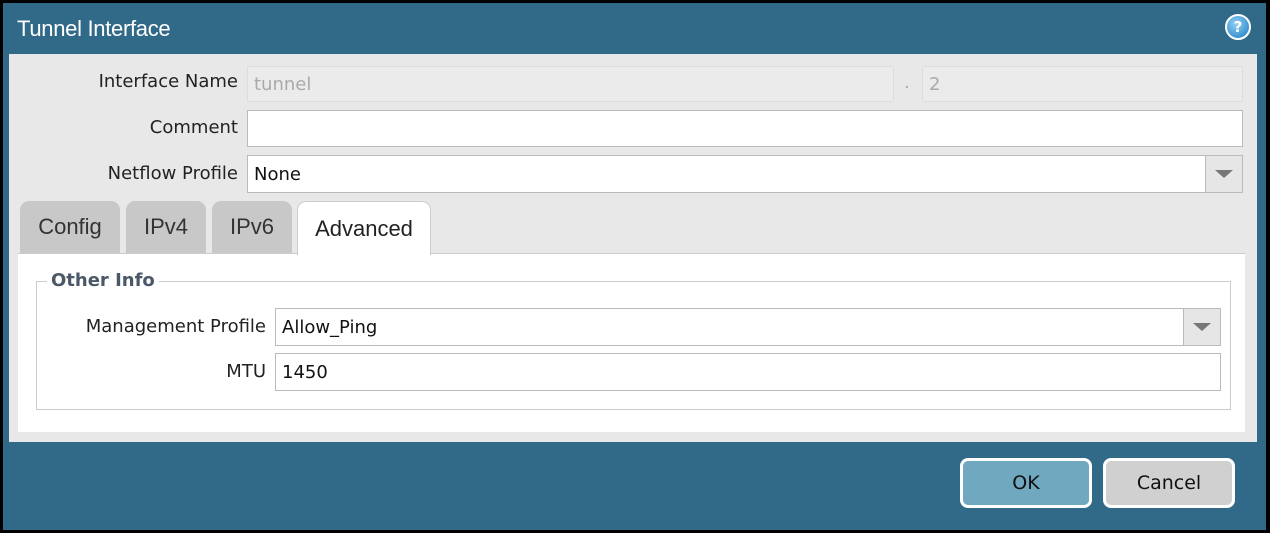  I want to click on management-profile-label: Management Profile, so click(175, 326).